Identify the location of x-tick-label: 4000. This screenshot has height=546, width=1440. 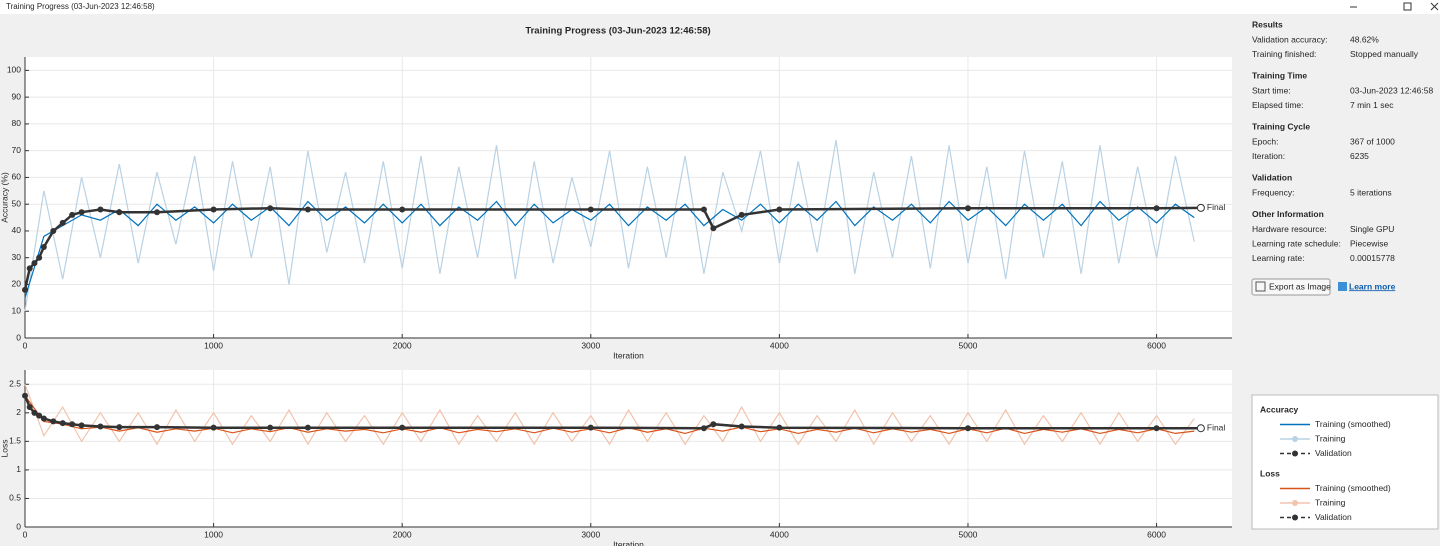
(779, 345).